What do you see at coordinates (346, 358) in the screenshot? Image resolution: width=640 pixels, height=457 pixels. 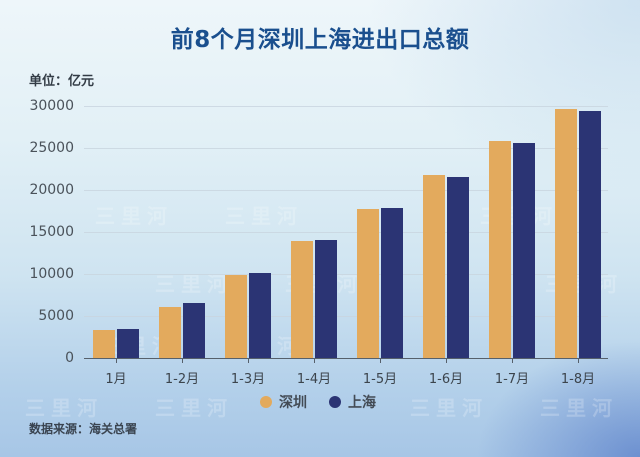 I see `x-axis-line` at bounding box center [346, 358].